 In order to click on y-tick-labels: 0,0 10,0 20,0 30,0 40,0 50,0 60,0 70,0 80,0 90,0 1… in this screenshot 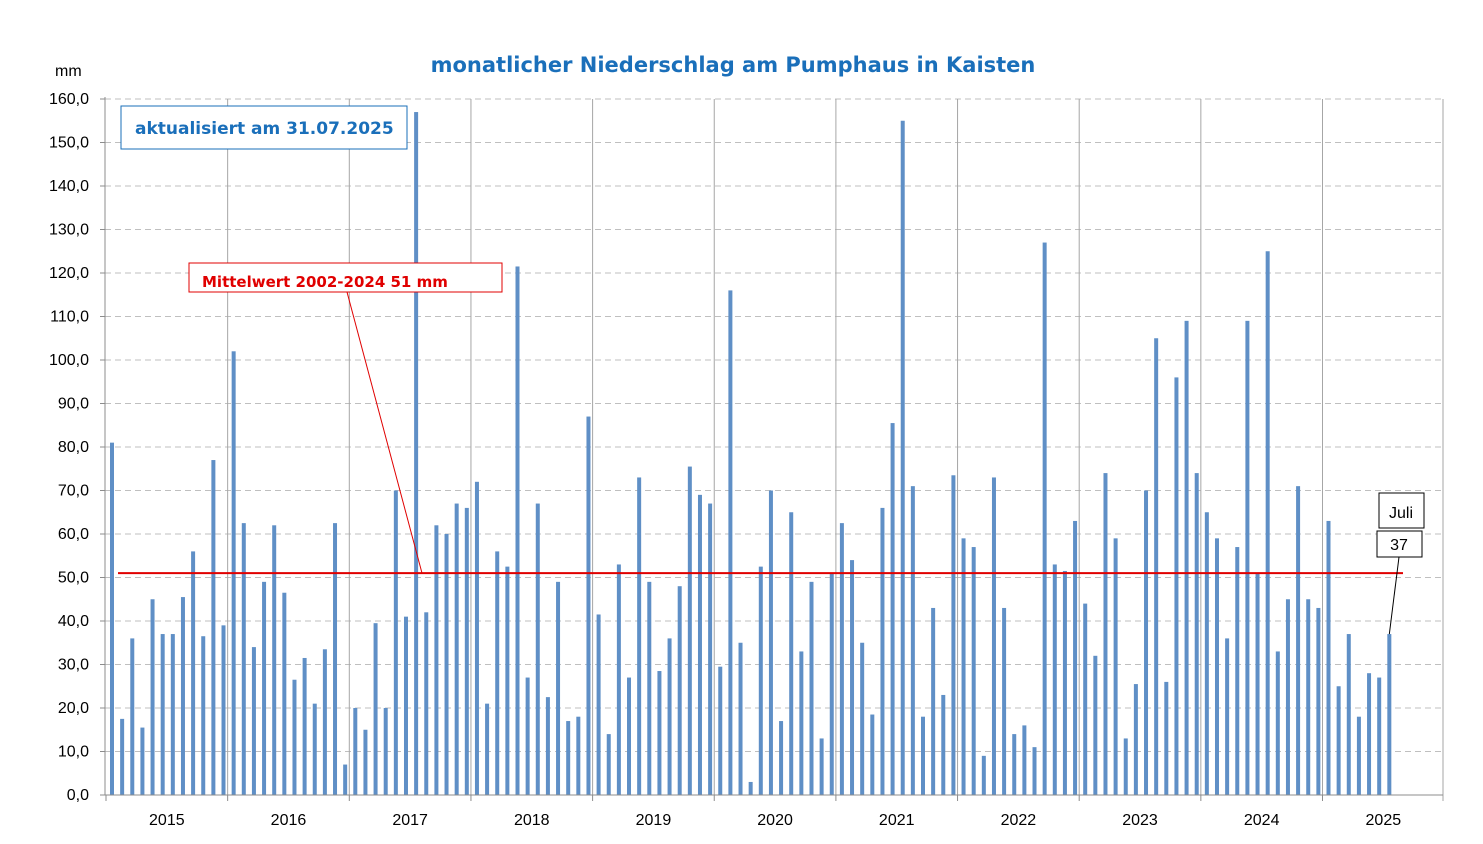, I will do `click(69, 447)`.